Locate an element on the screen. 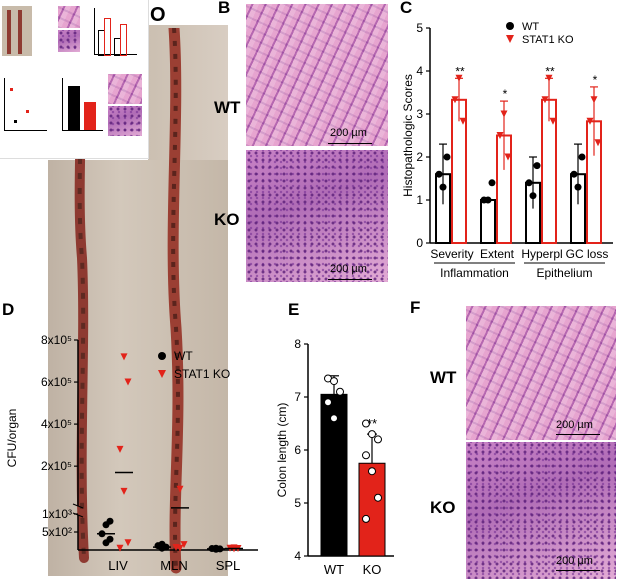 This screenshot has width=617, height=579. y-tick-label: 8 is located at coordinates (297, 344).